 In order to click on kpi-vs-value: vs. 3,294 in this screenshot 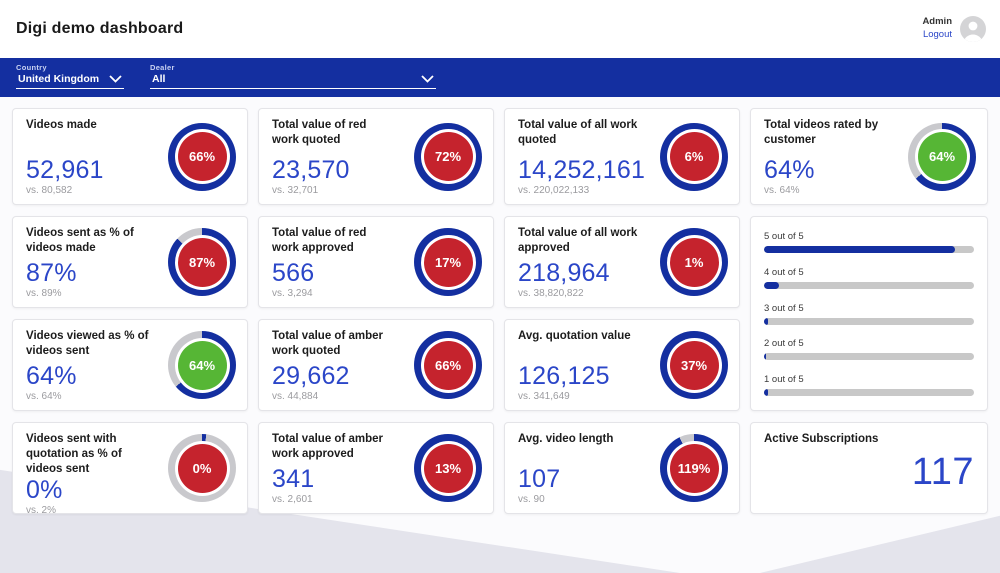, I will do `click(292, 293)`.